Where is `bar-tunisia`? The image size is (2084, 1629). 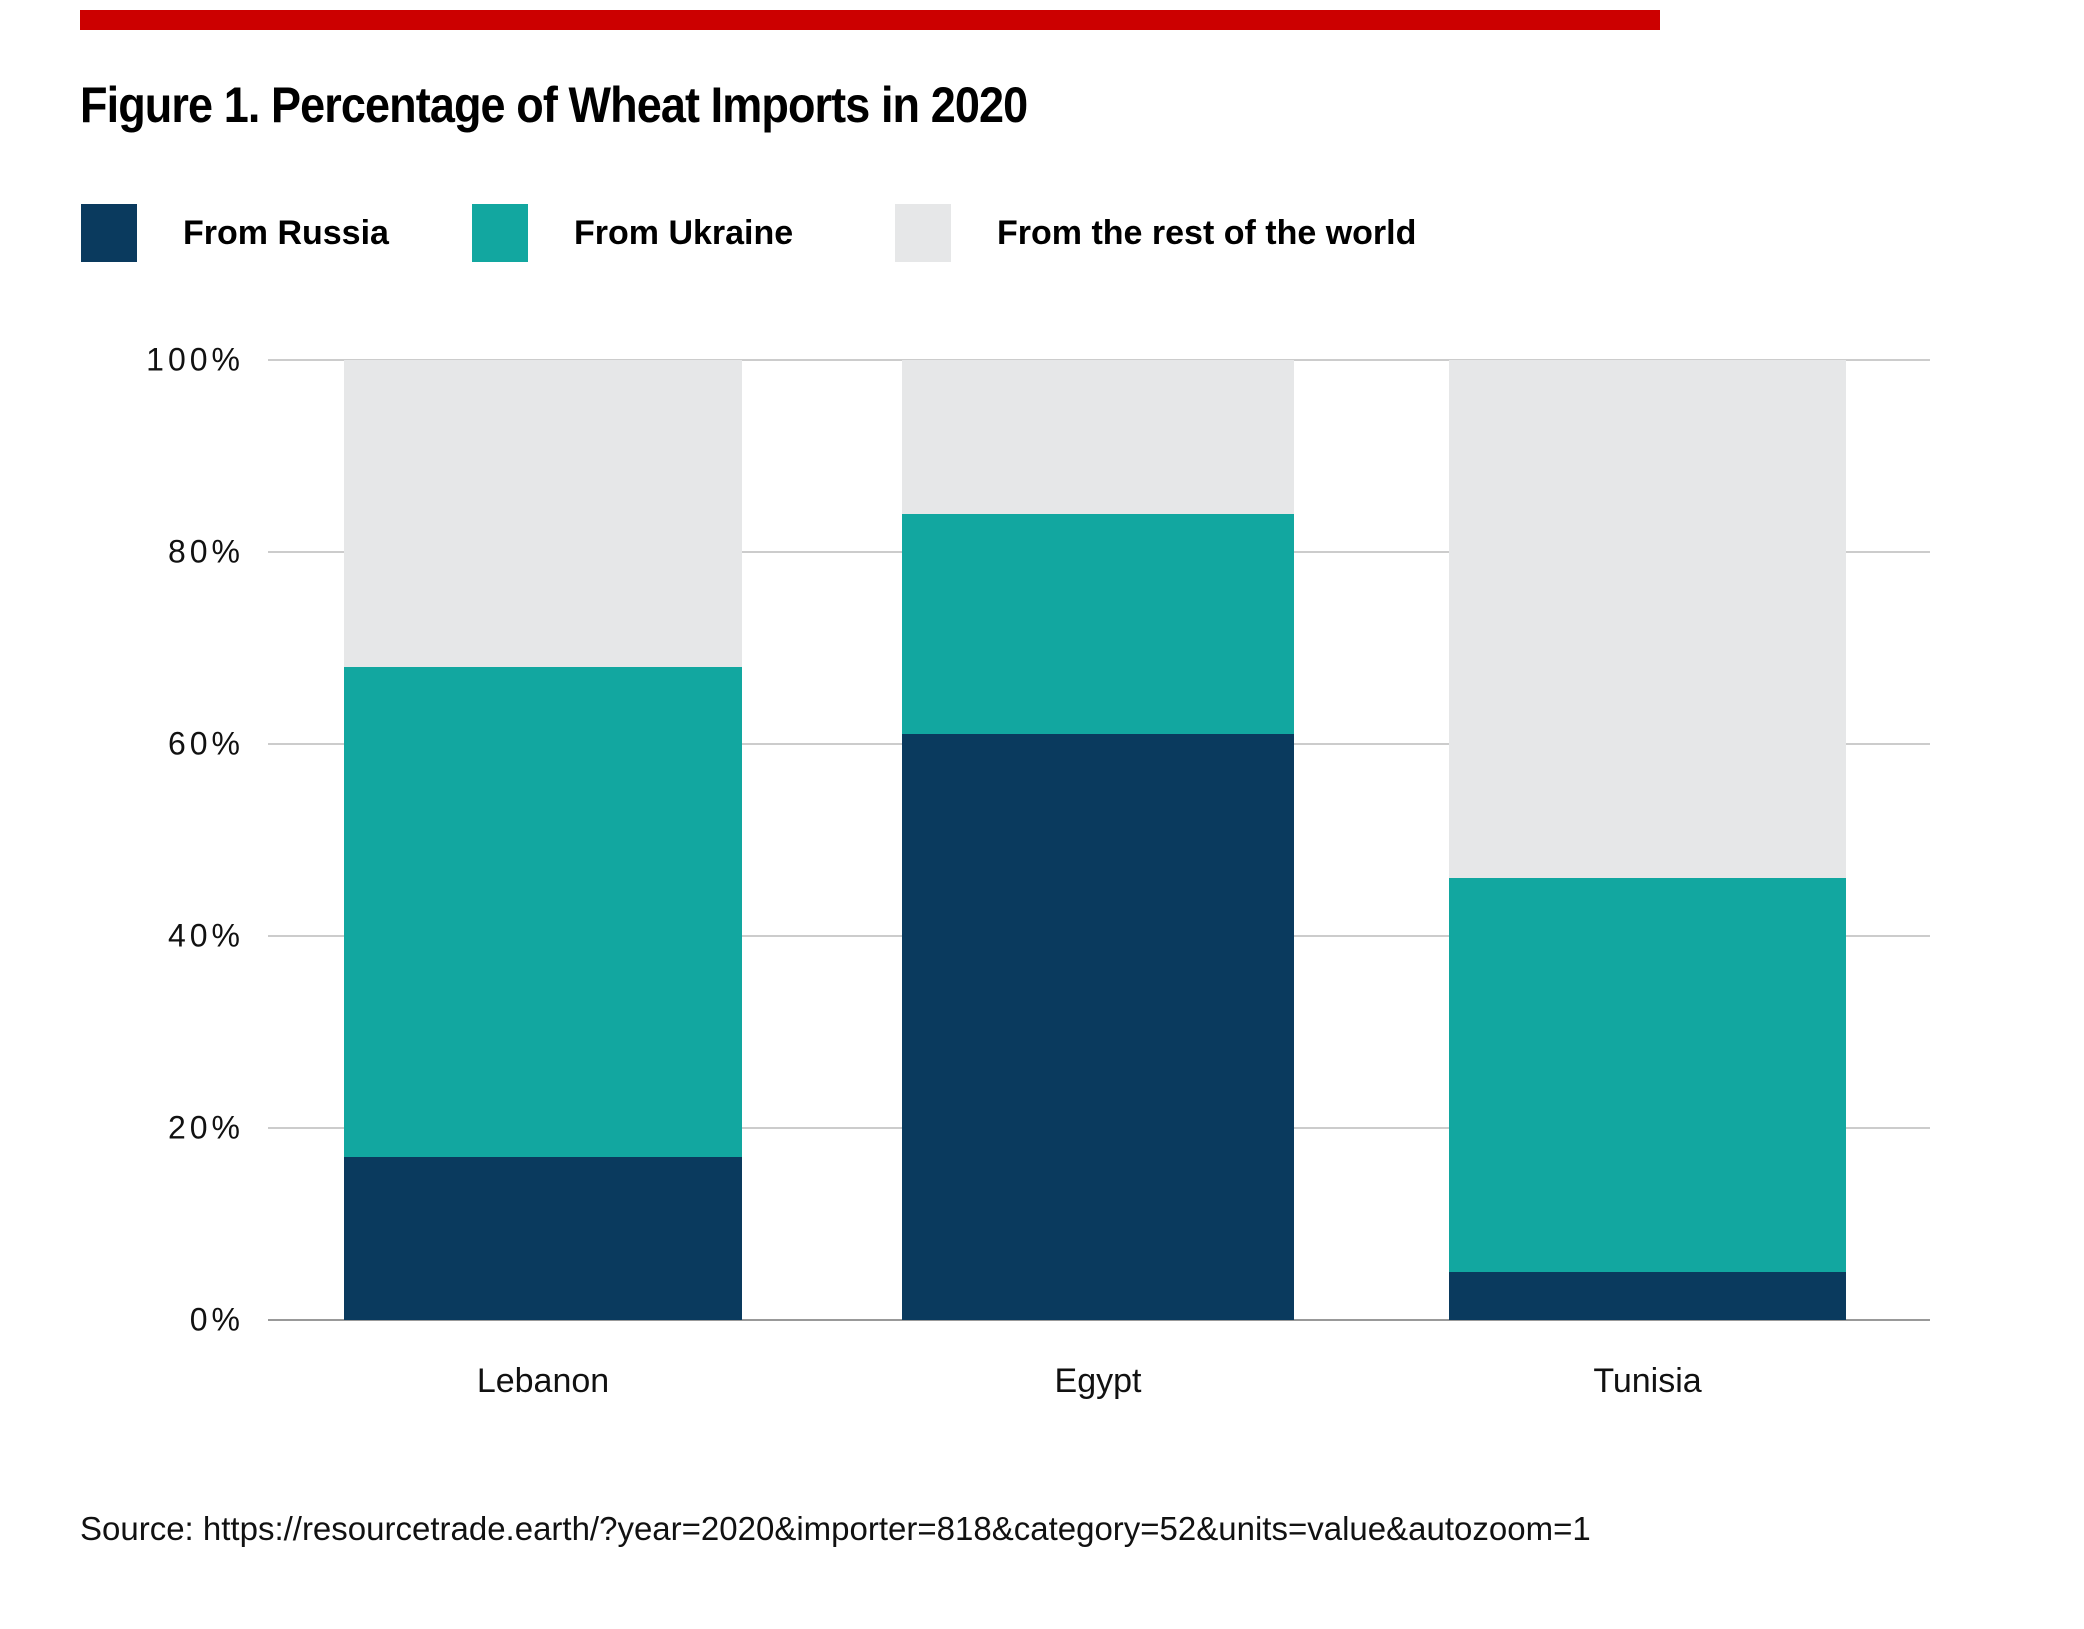
bar-tunisia is located at coordinates (1647, 840).